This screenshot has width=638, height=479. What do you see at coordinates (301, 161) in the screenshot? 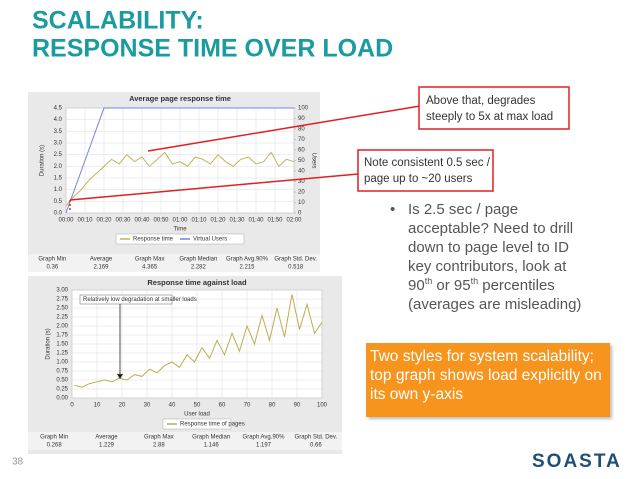
I see `y2-tick-label: 50` at bounding box center [301, 161].